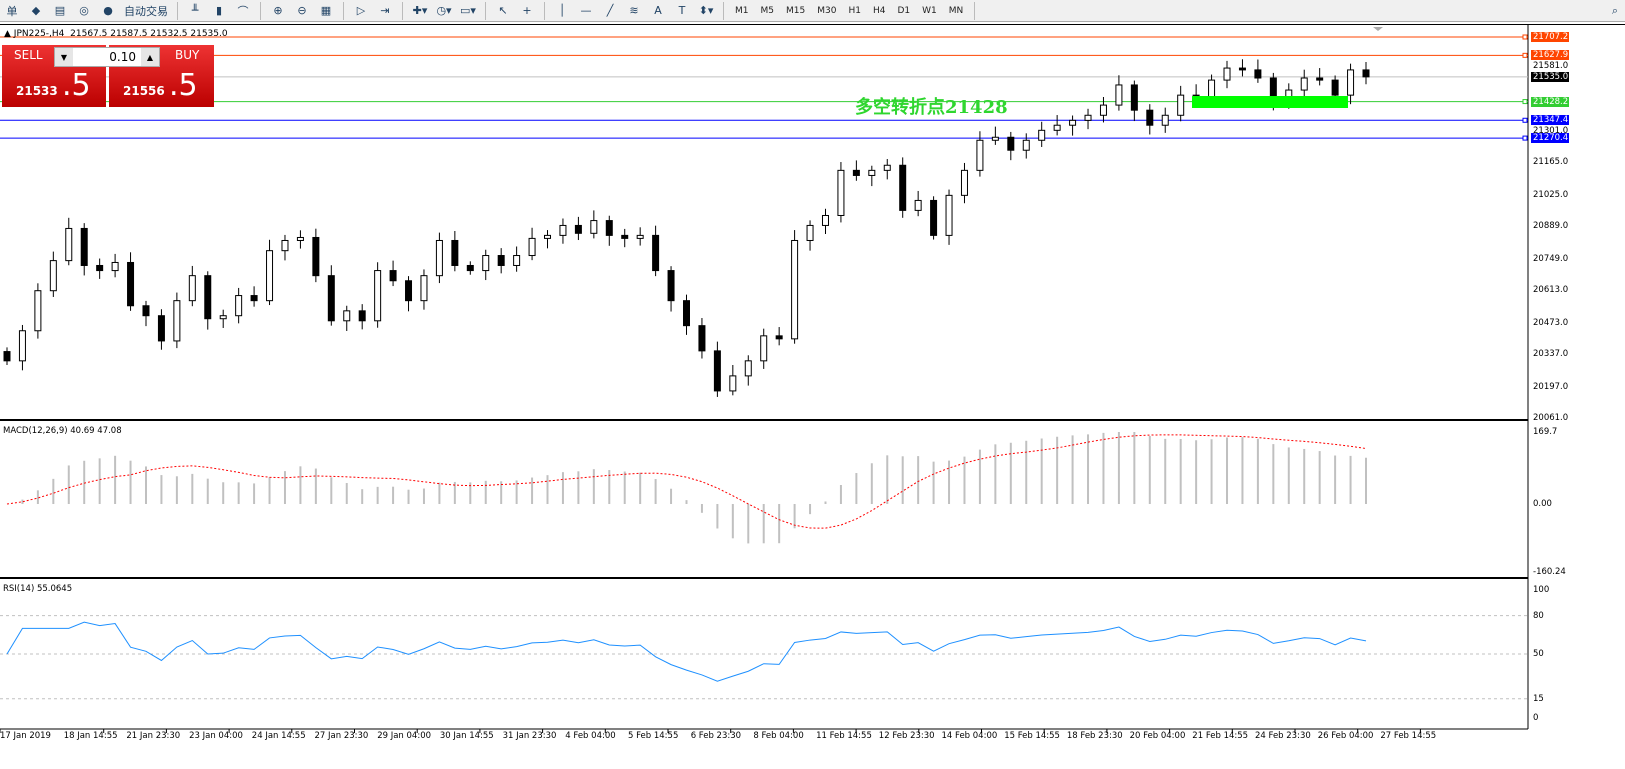 Image resolution: width=1625 pixels, height=769 pixels. What do you see at coordinates (150, 57) in the screenshot?
I see `lot-increase-button: ▲` at bounding box center [150, 57].